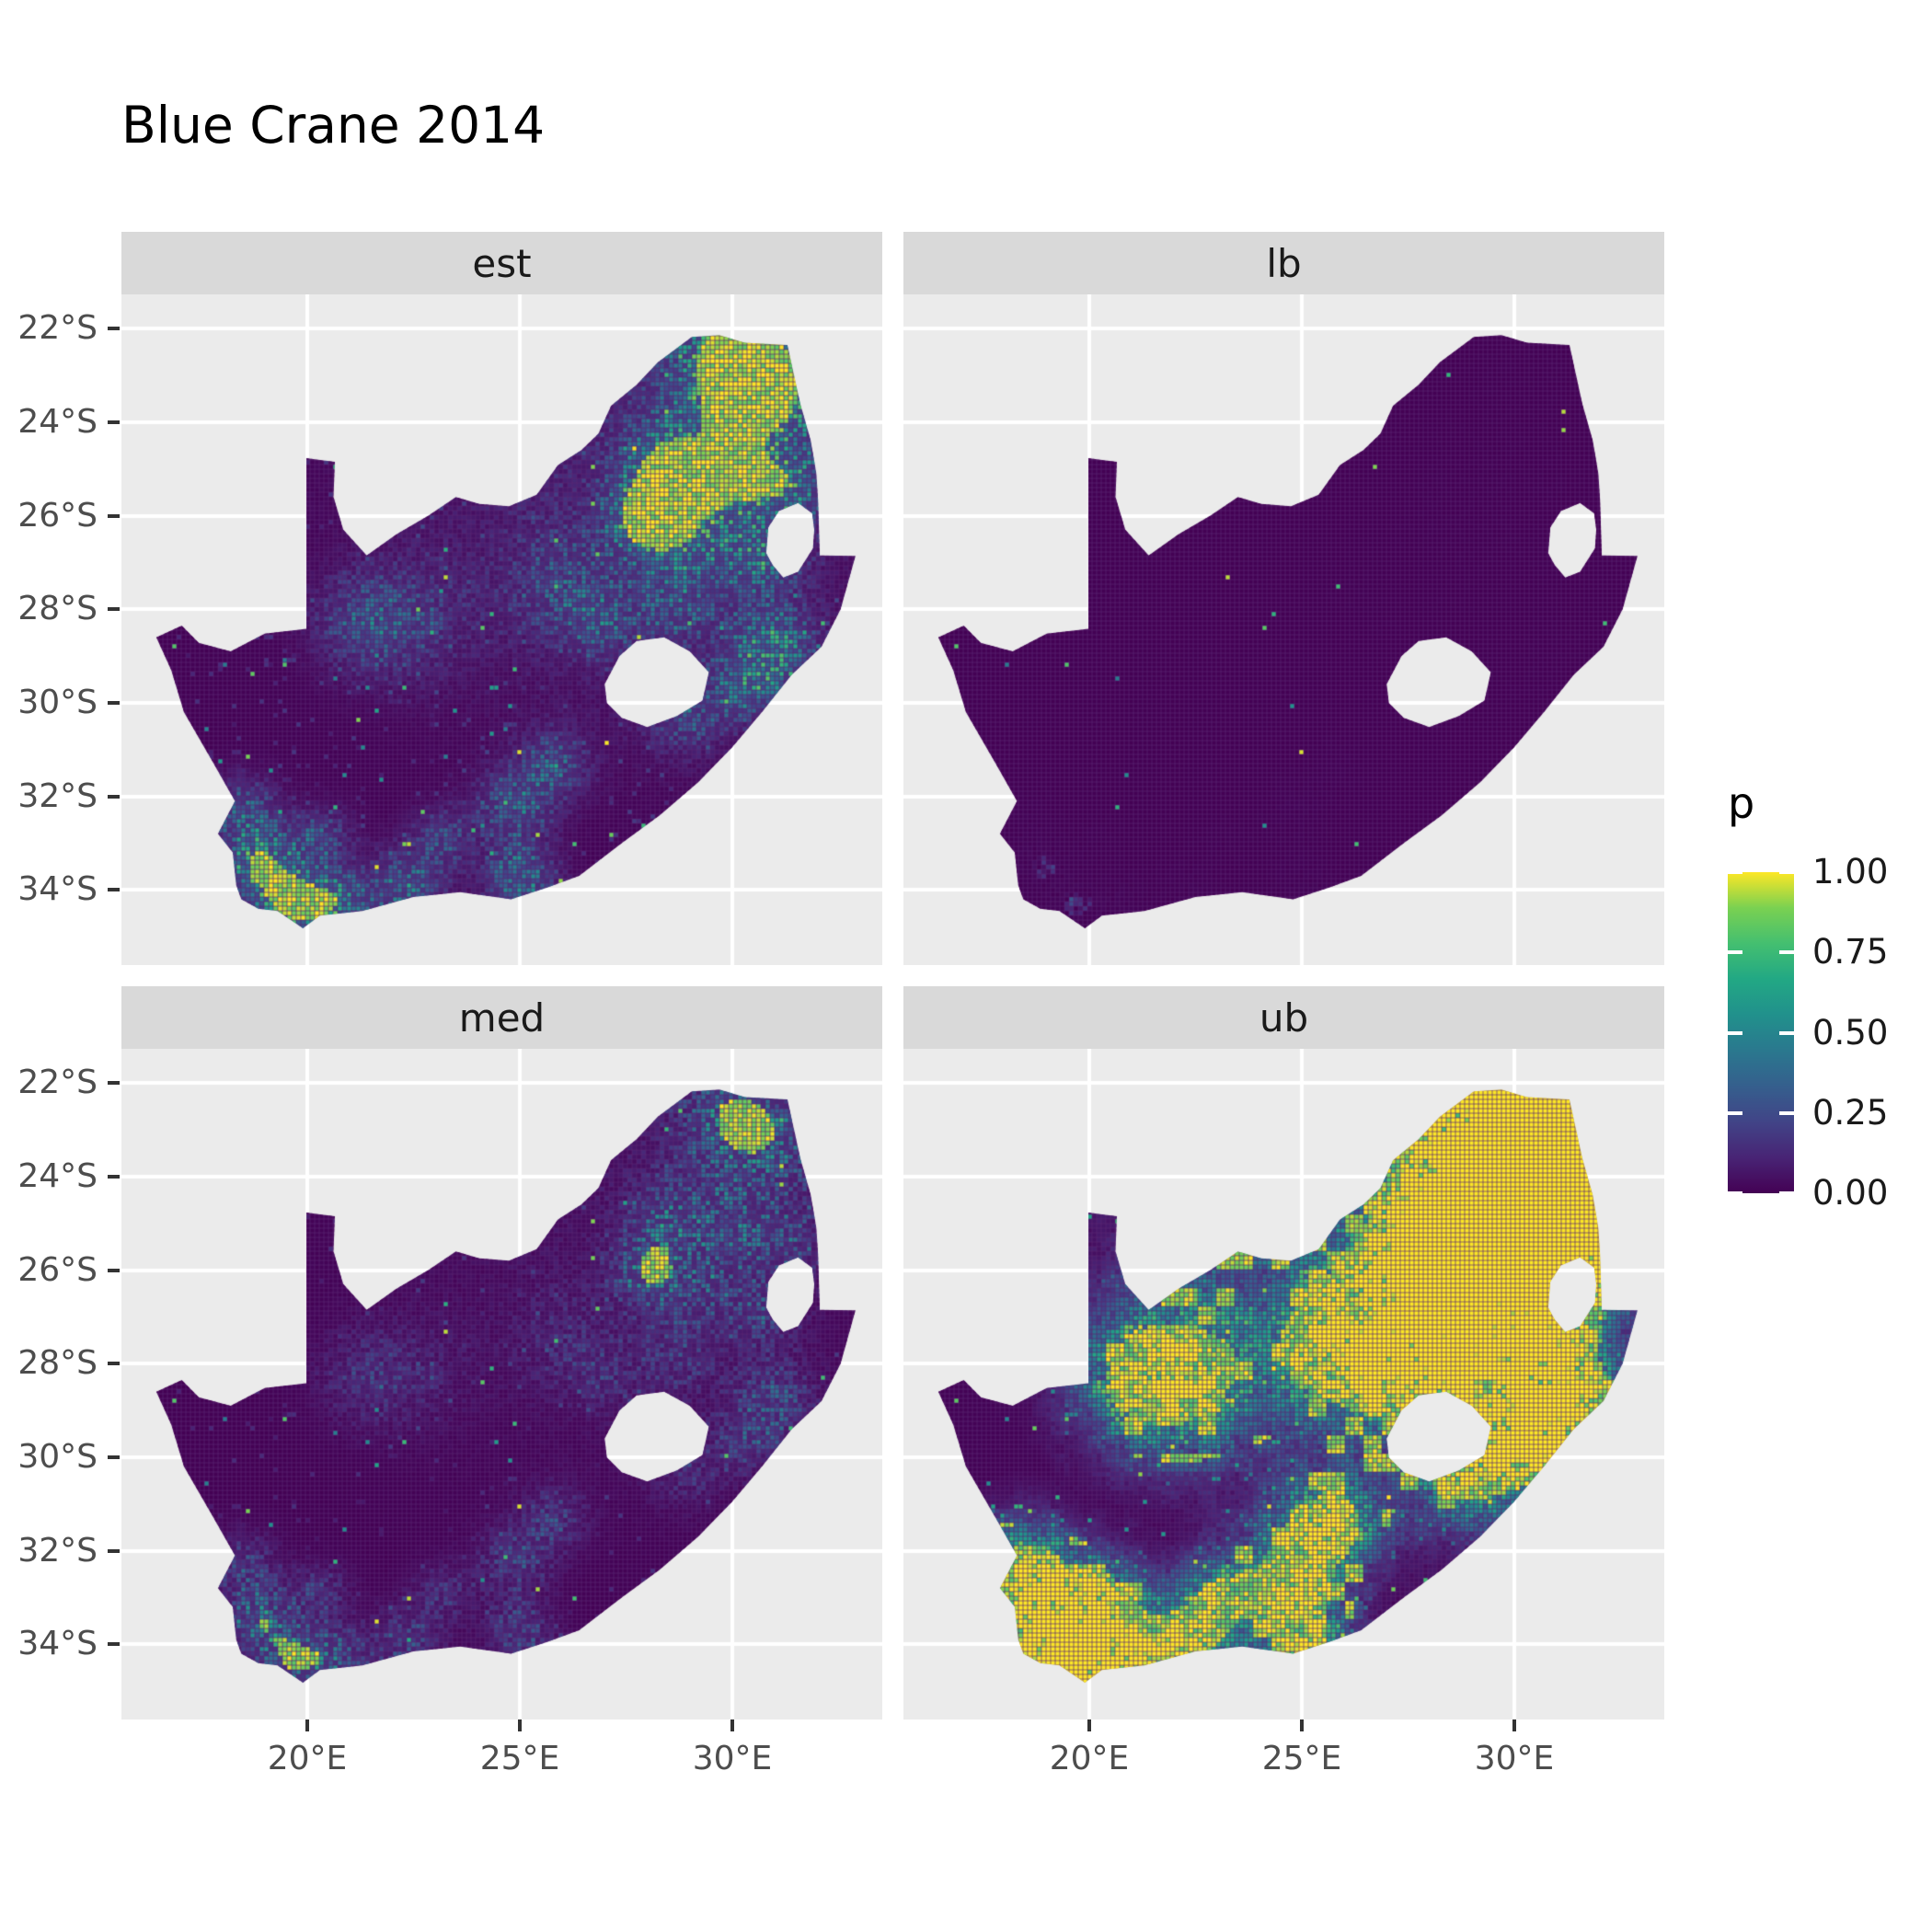 This screenshot has height=1932, width=1932. What do you see at coordinates (501, 629) in the screenshot?
I see `map-panel-est` at bounding box center [501, 629].